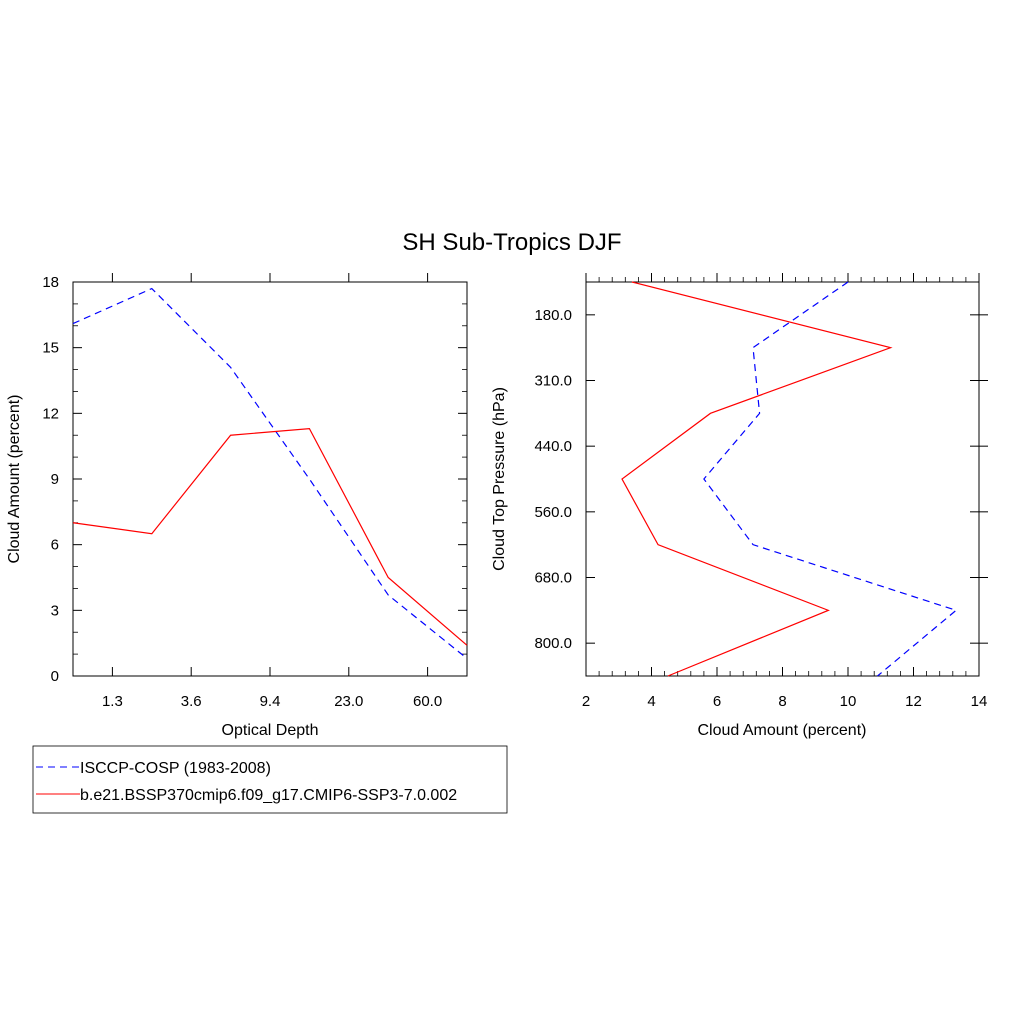  What do you see at coordinates (55, 545) in the screenshot?
I see `left-y-tick-label: 6` at bounding box center [55, 545].